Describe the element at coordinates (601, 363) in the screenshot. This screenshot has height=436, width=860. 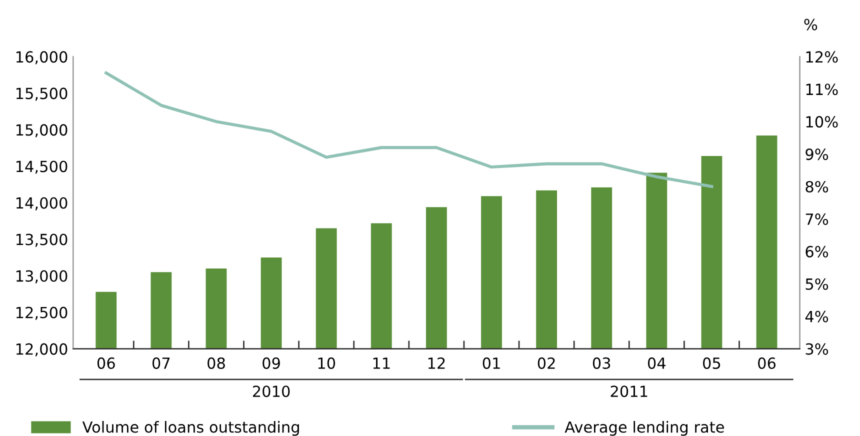
I see `x-tick-label: 03` at that location.